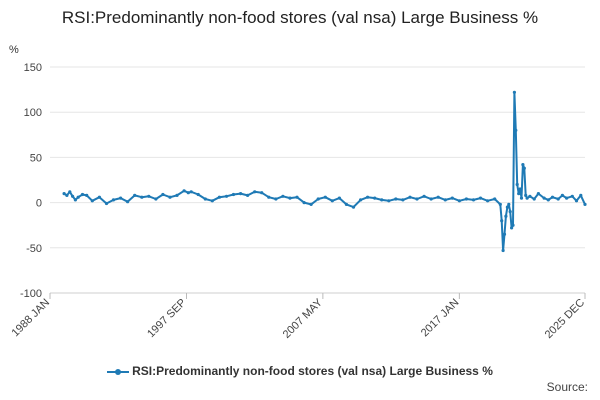 The width and height of the screenshot is (600, 400). I want to click on y-tick-label: 100, so click(33, 113).